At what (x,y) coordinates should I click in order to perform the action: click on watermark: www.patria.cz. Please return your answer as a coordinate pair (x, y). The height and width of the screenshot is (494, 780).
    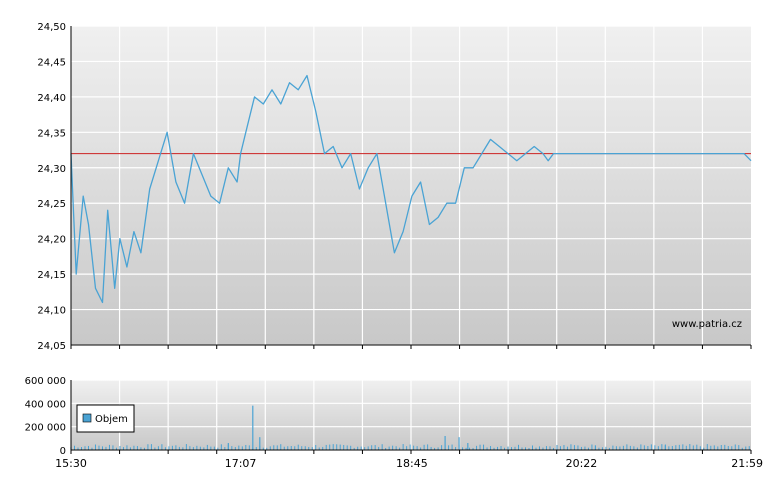
    Looking at the image, I should click on (707, 324).